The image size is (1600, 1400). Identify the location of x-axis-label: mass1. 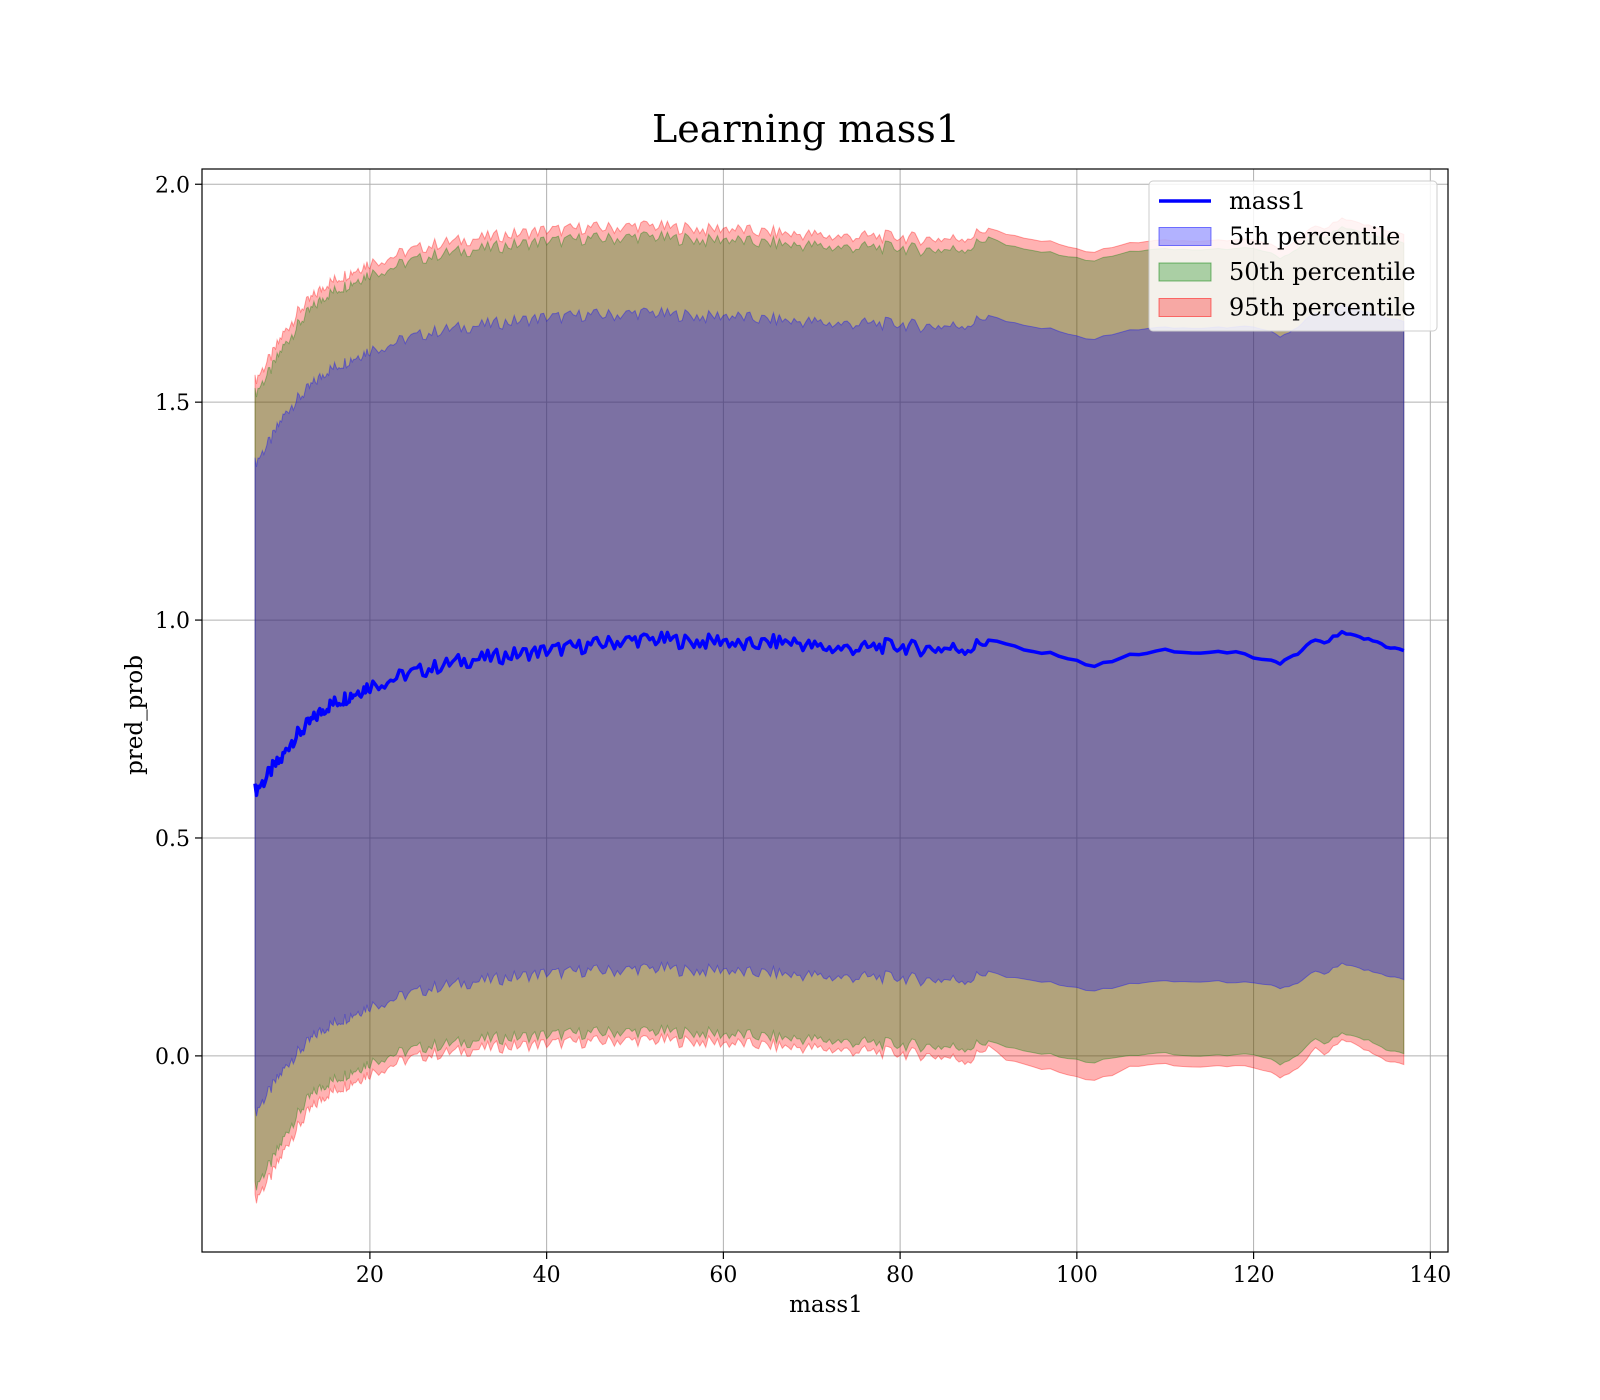
(826, 1305).